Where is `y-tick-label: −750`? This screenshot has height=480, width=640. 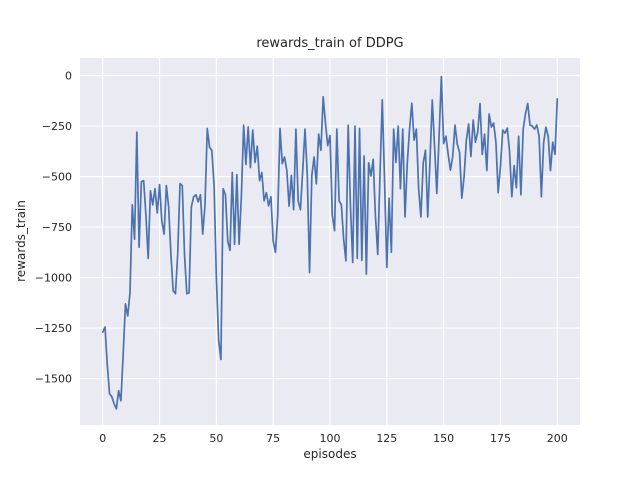
y-tick-label: −750 is located at coordinates (57, 227).